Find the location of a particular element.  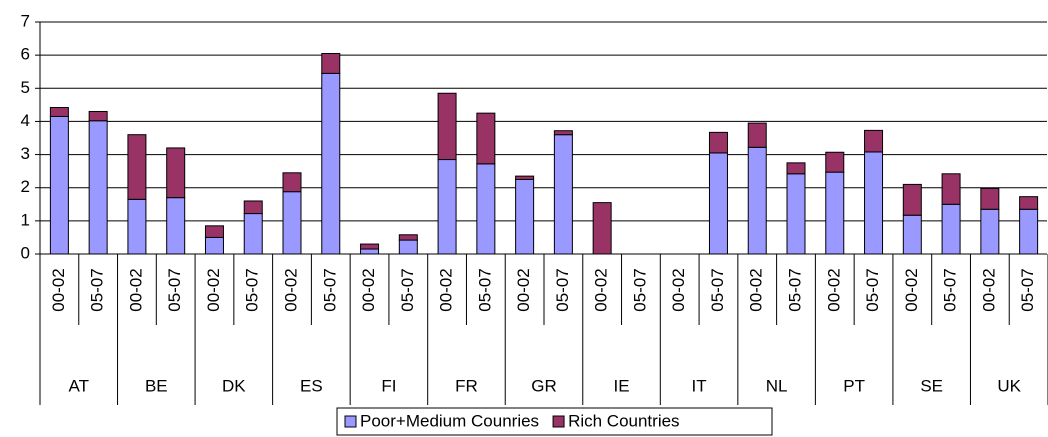

group-label: SE is located at coordinates (931, 385).